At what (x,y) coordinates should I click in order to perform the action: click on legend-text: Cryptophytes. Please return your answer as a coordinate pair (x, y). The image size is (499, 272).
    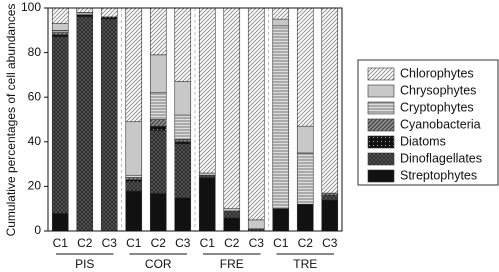
    Looking at the image, I should click on (437, 107).